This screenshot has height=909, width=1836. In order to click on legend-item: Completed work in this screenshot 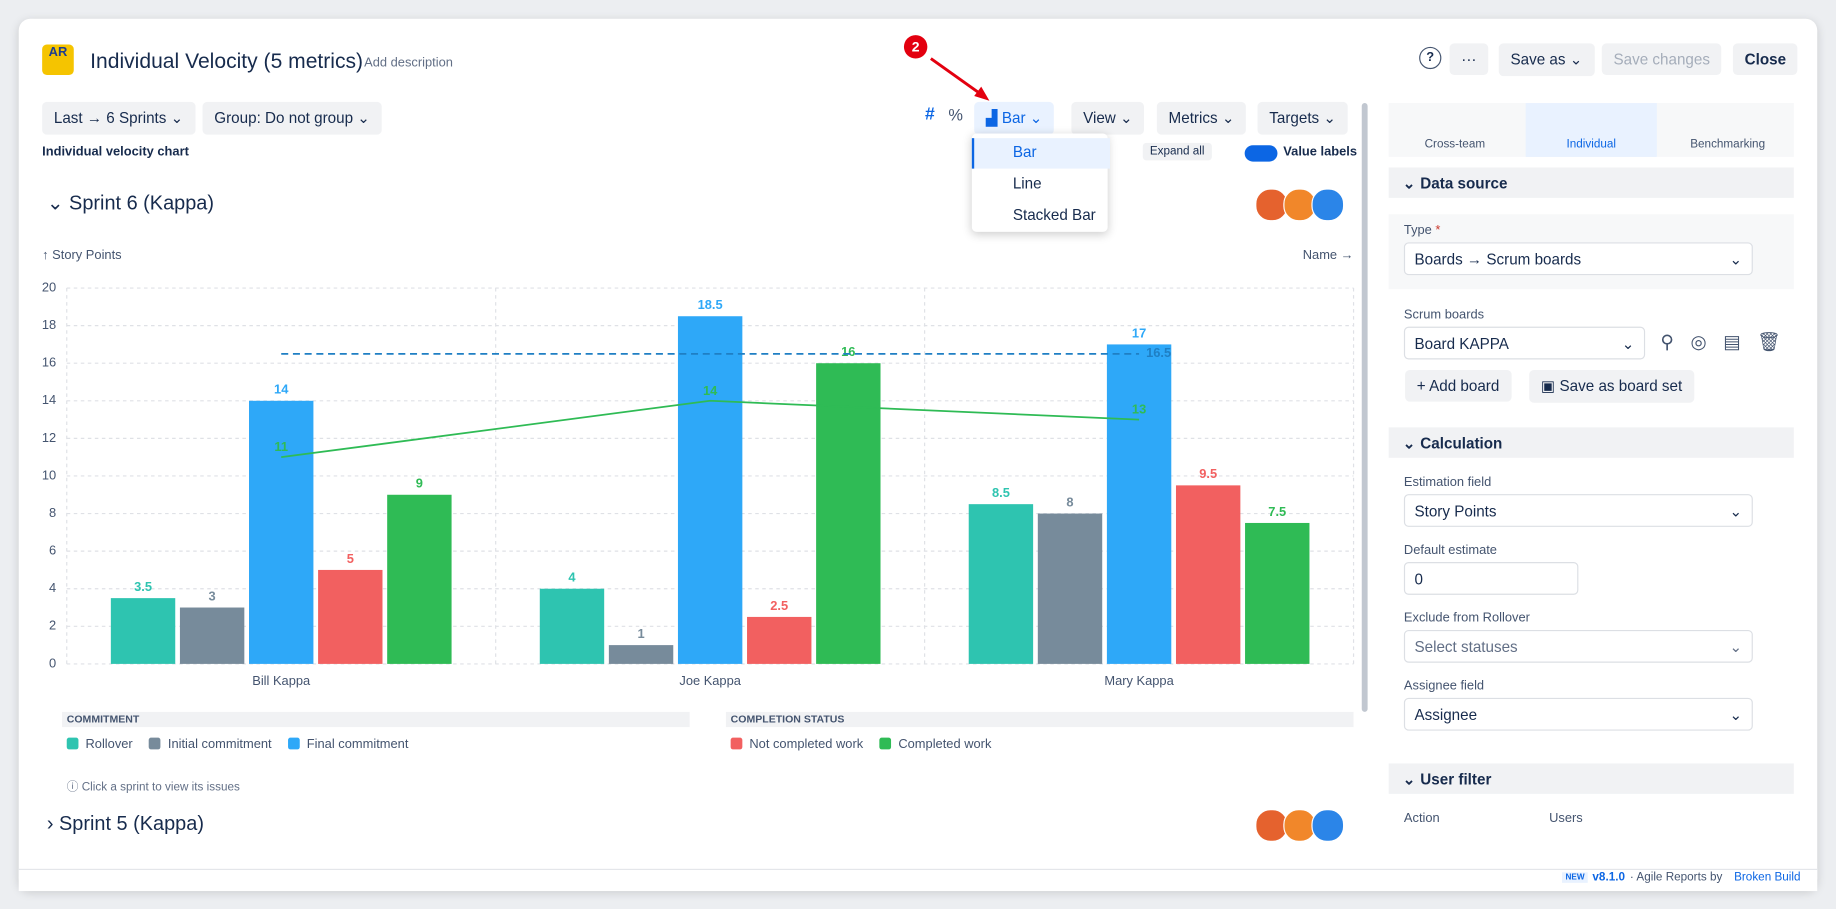, I will do `click(935, 744)`.